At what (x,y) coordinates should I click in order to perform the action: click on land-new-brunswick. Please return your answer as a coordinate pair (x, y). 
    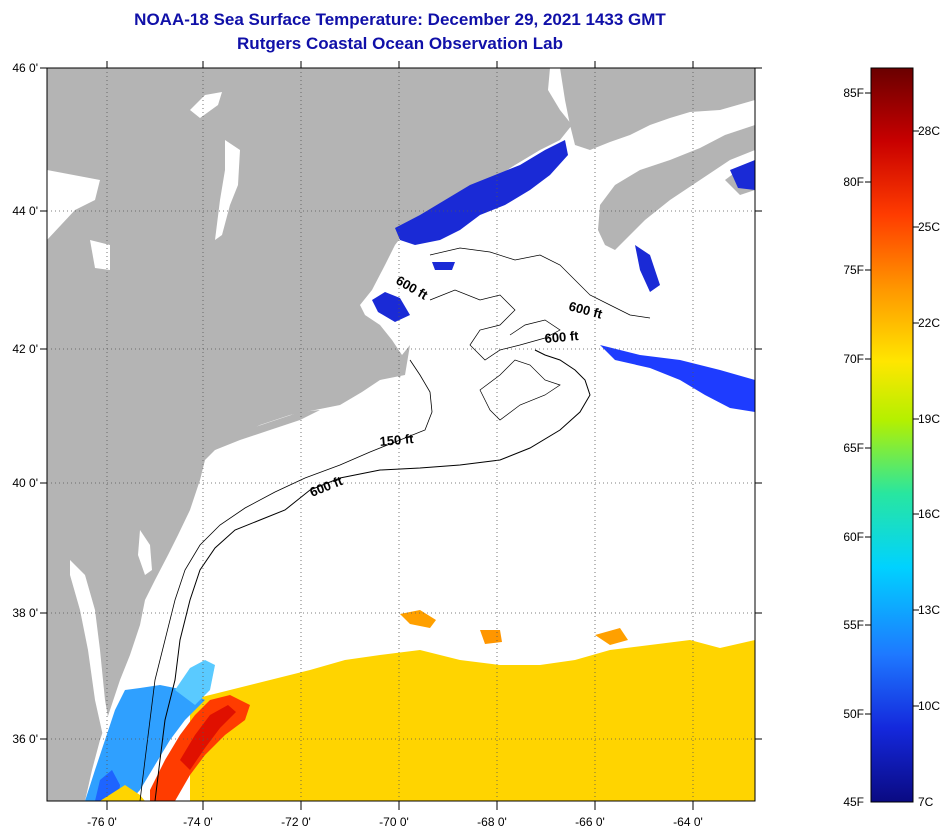
    Looking at the image, I should click on (657, 109).